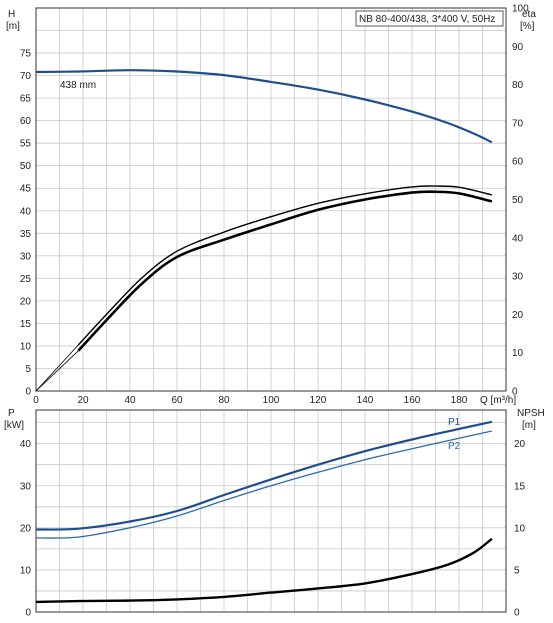 This screenshot has height=623, width=553. Describe the element at coordinates (427, 19) in the screenshot. I see `chart-title: NB 80-400/438, 3*400 V, 50Hz` at that location.